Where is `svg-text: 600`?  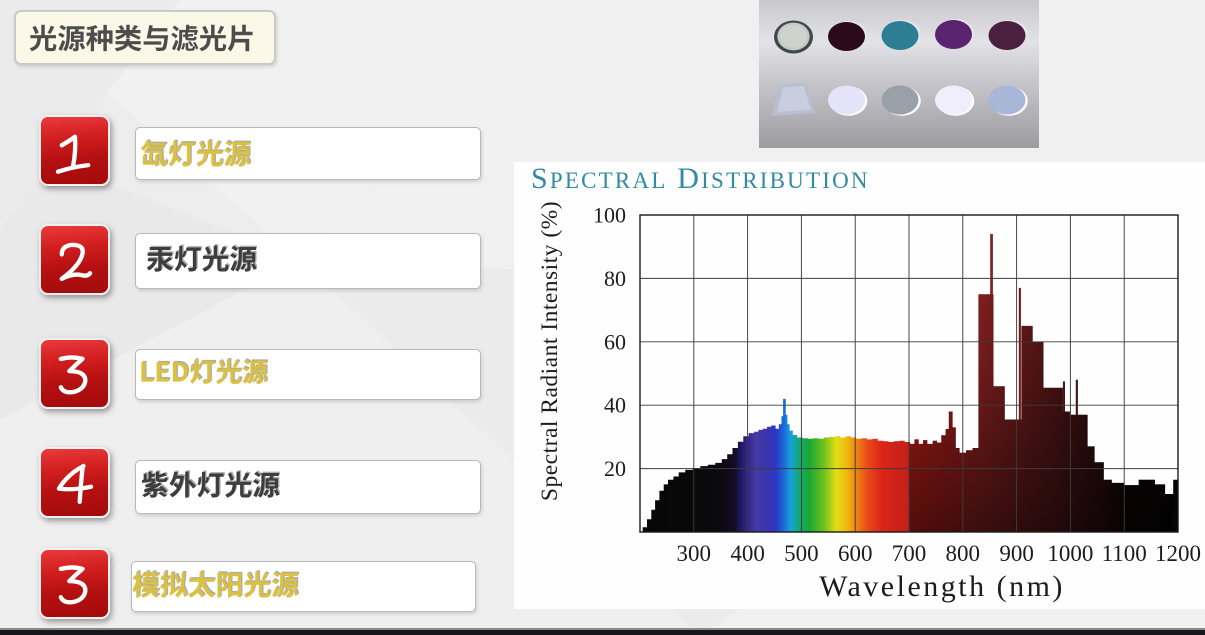 svg-text: 600 is located at coordinates (855, 553).